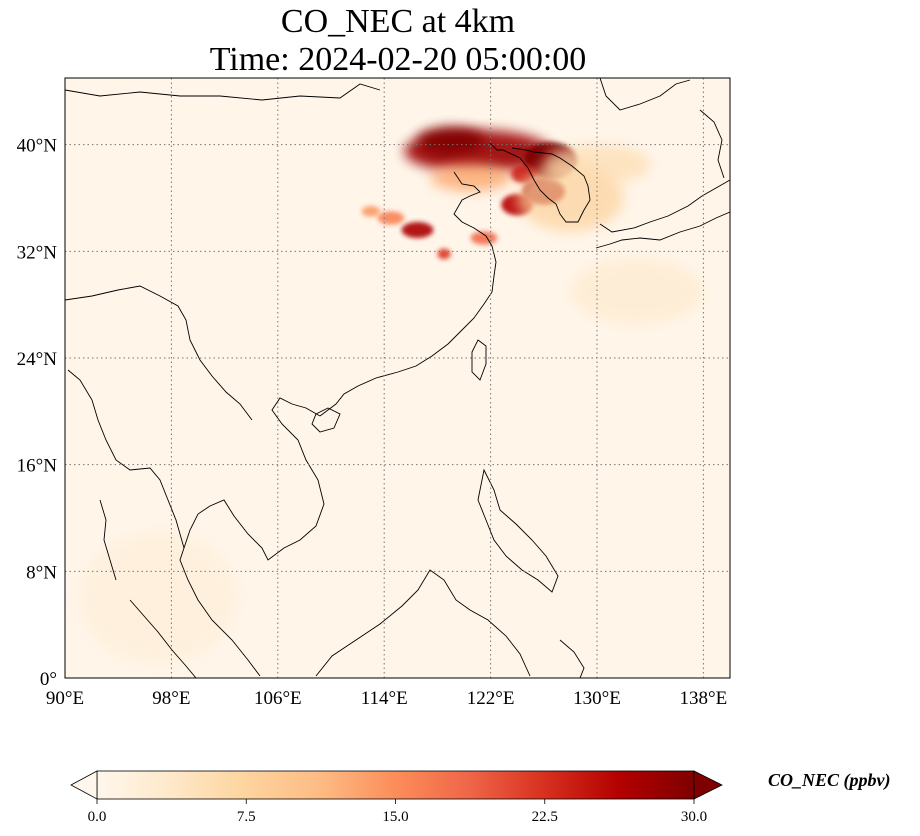 The image size is (920, 836). I want to click on y-tick-label: 16°N, so click(37, 466).